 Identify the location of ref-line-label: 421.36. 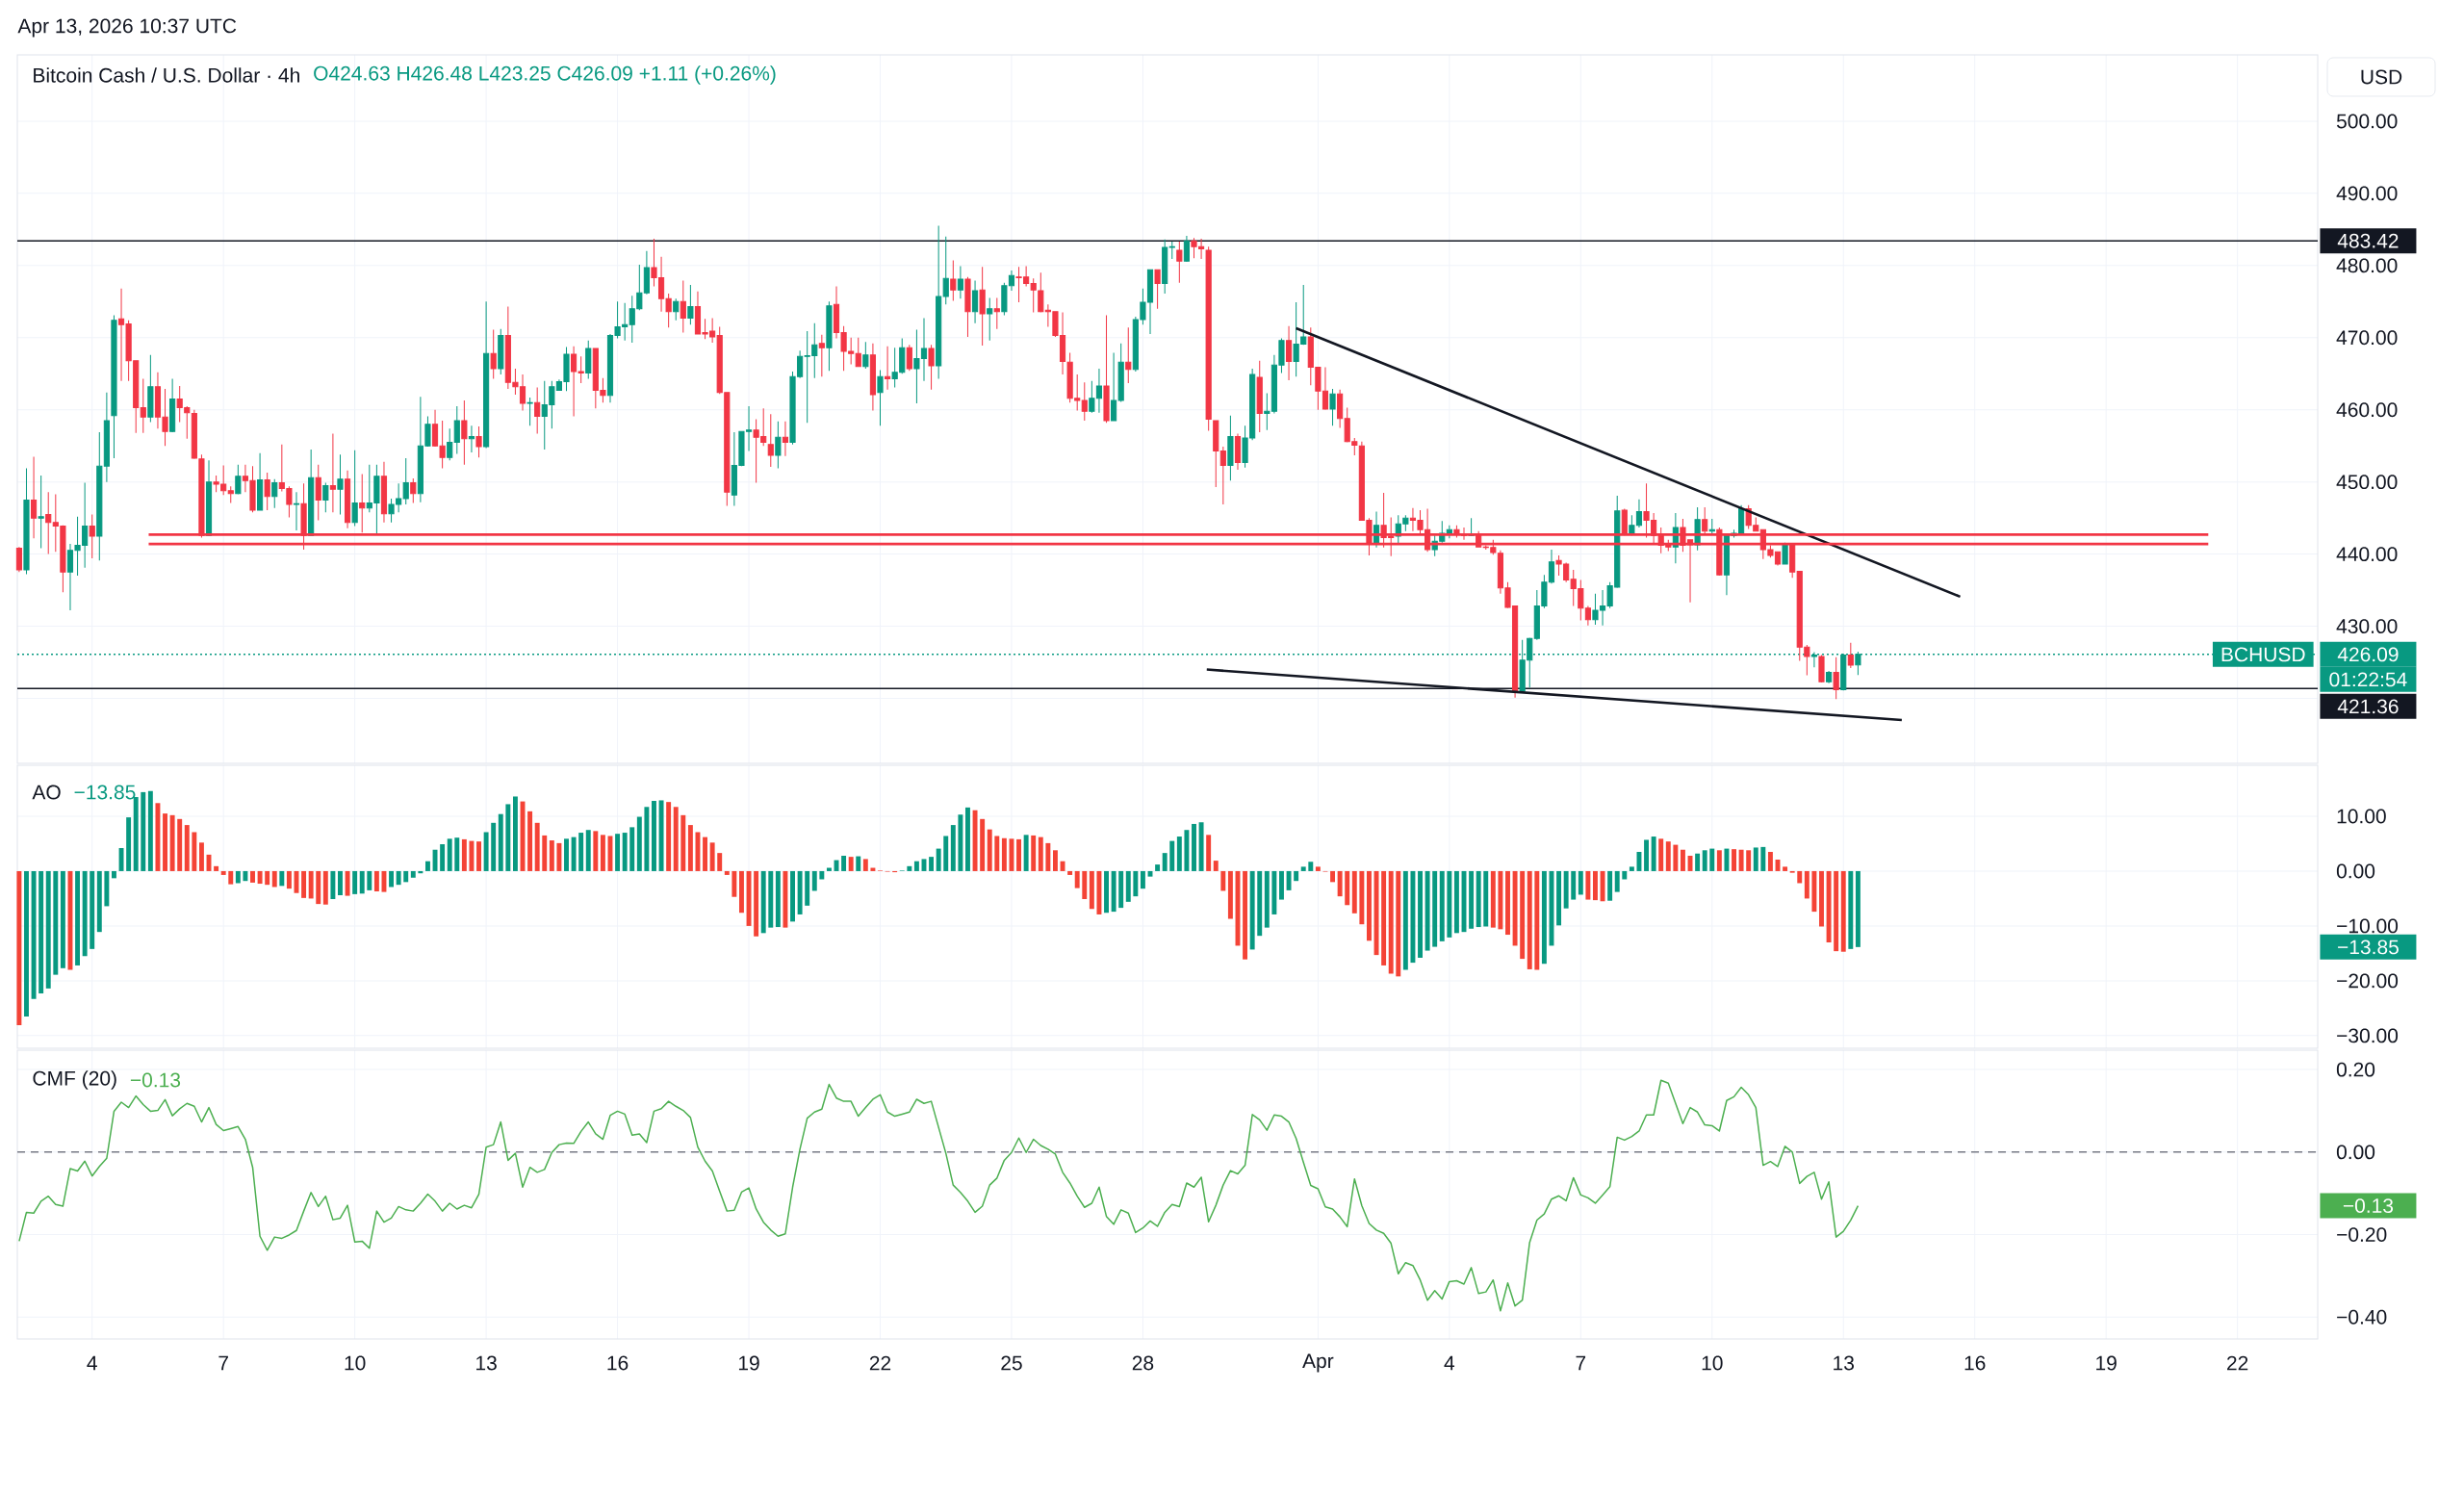
(2368, 706).